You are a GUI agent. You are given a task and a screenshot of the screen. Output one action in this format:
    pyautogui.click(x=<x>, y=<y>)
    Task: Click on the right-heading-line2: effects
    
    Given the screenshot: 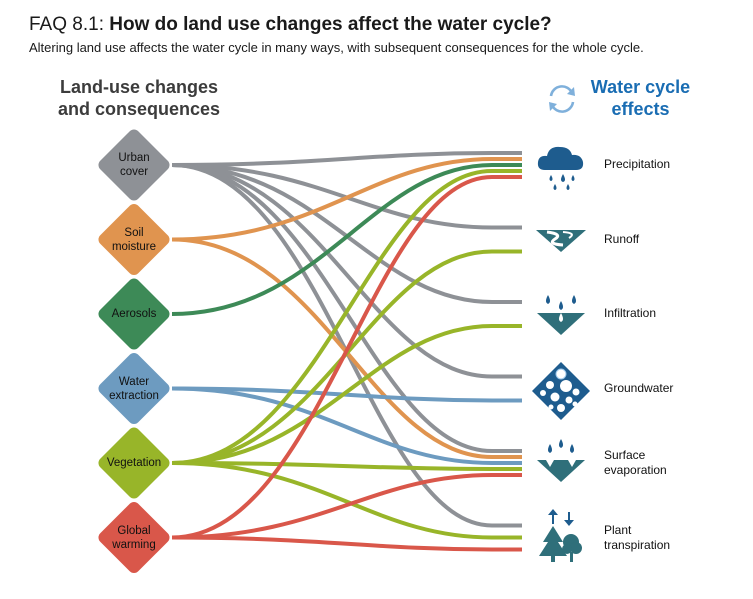 What is the action you would take?
    pyautogui.click(x=640, y=109)
    